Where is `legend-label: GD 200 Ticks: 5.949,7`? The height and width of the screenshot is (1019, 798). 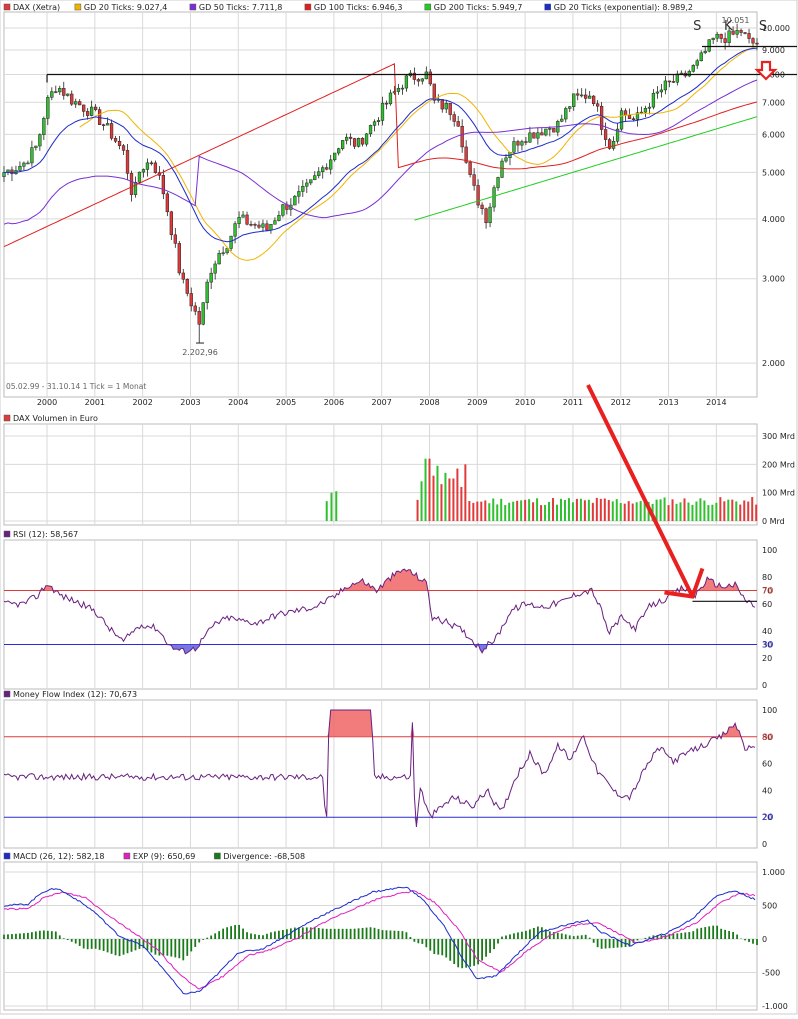
legend-label: GD 200 Ticks: 5.949,7 is located at coordinates (478, 7).